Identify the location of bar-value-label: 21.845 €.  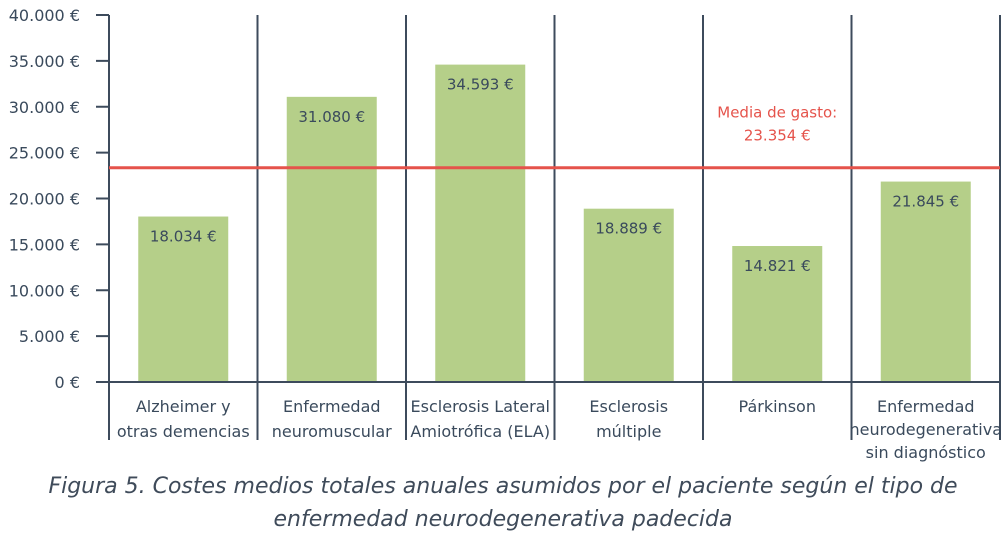
(925, 202).